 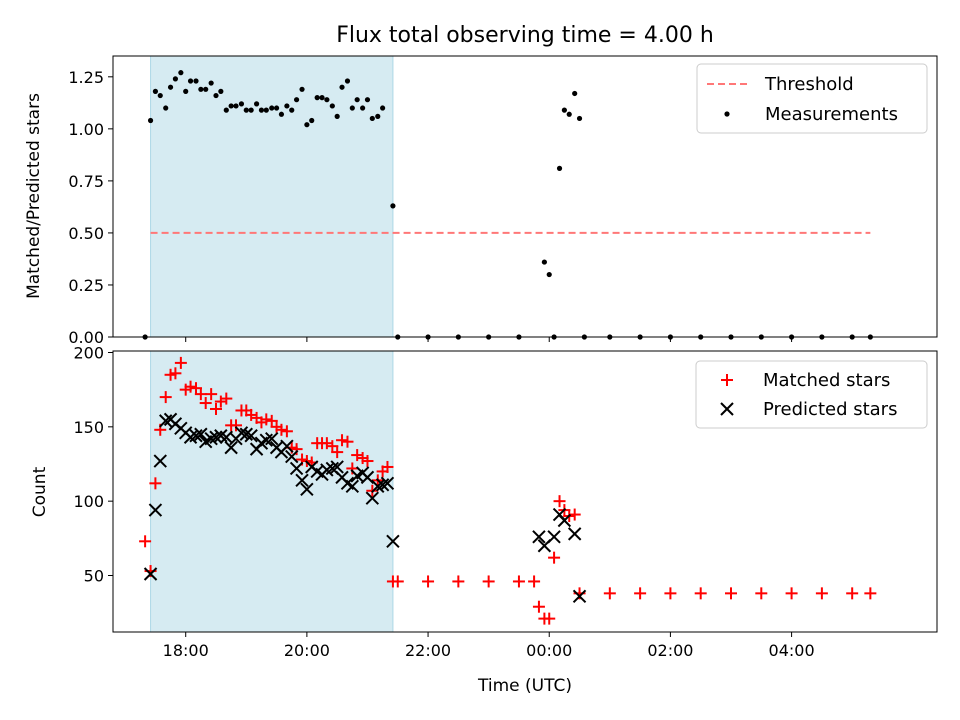 I want to click on legend-predicted-marker, so click(x=727, y=409).